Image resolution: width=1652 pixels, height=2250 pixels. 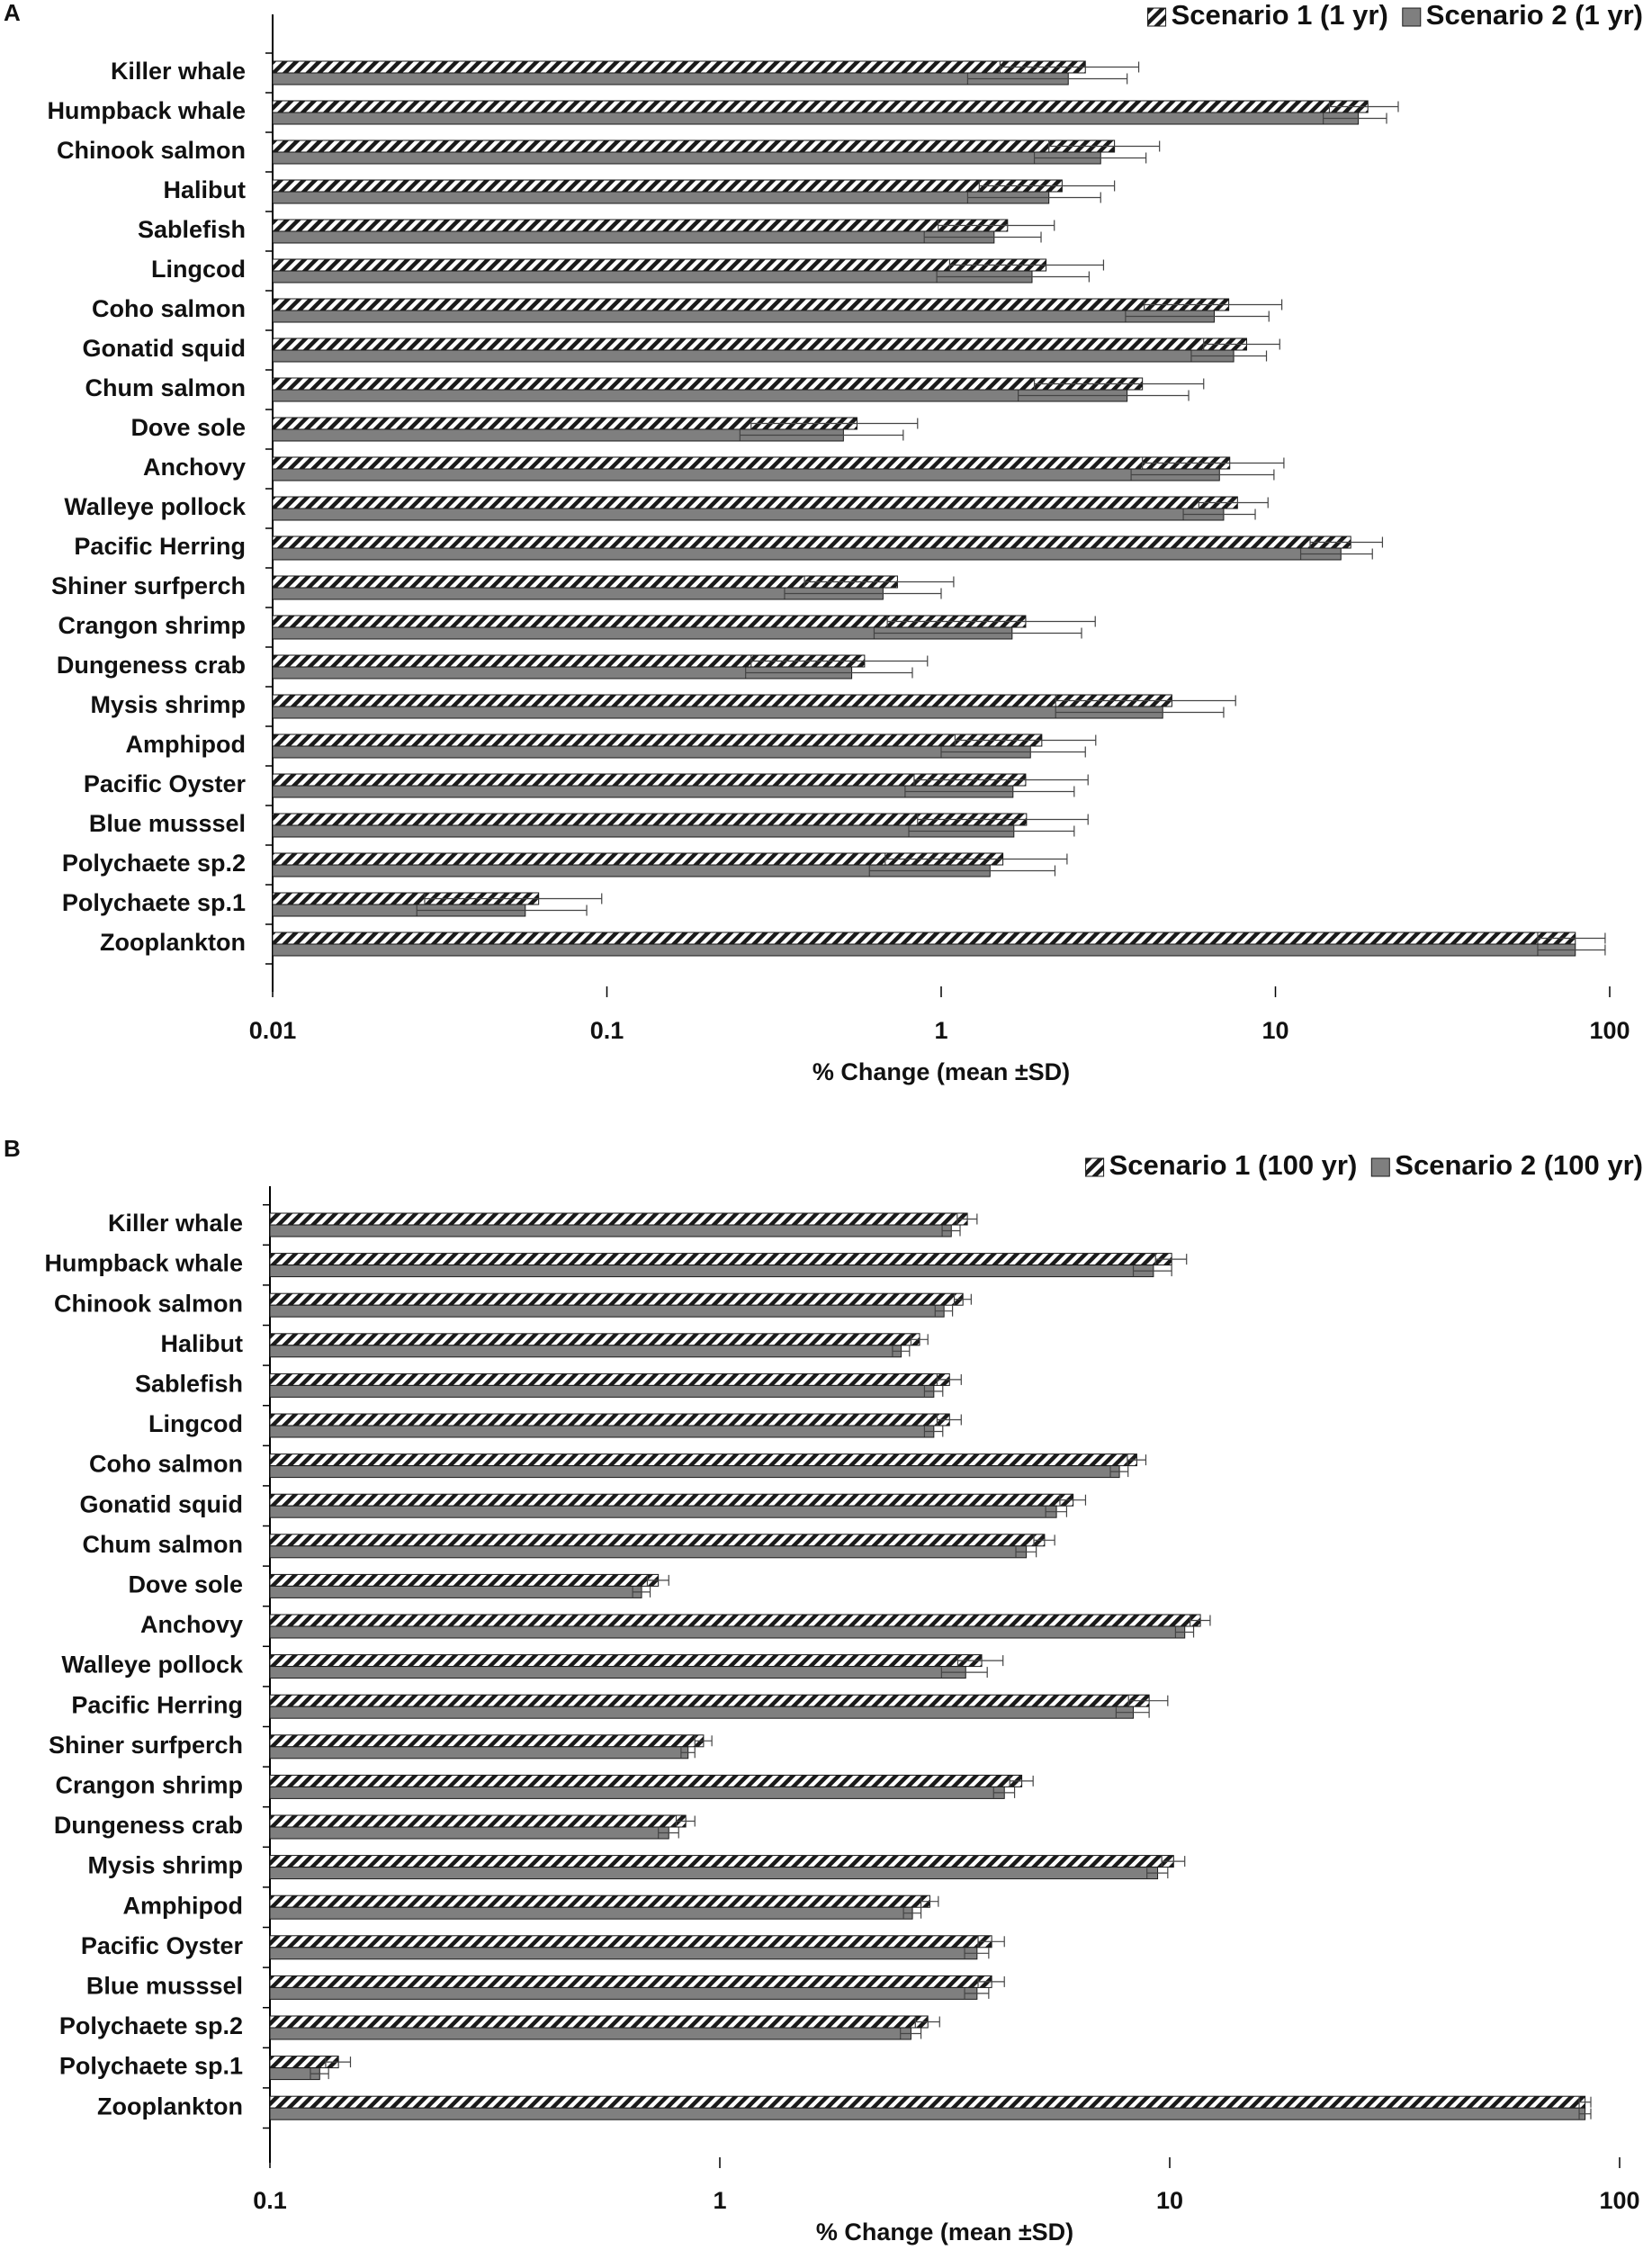 I want to click on category-label: Anchovy, so click(x=191, y=1624).